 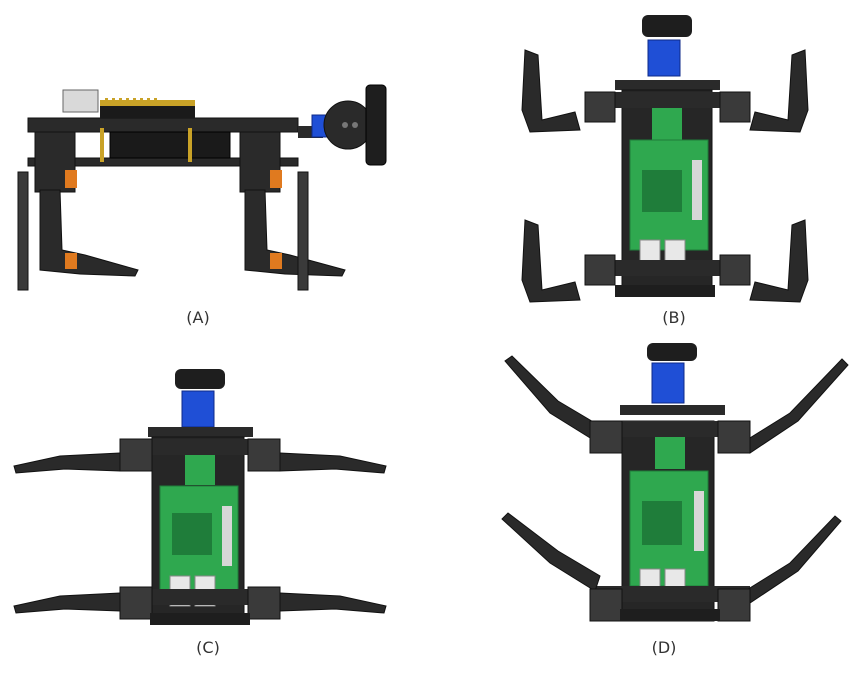 I want to click on robot-side-view, so click(x=202, y=187).